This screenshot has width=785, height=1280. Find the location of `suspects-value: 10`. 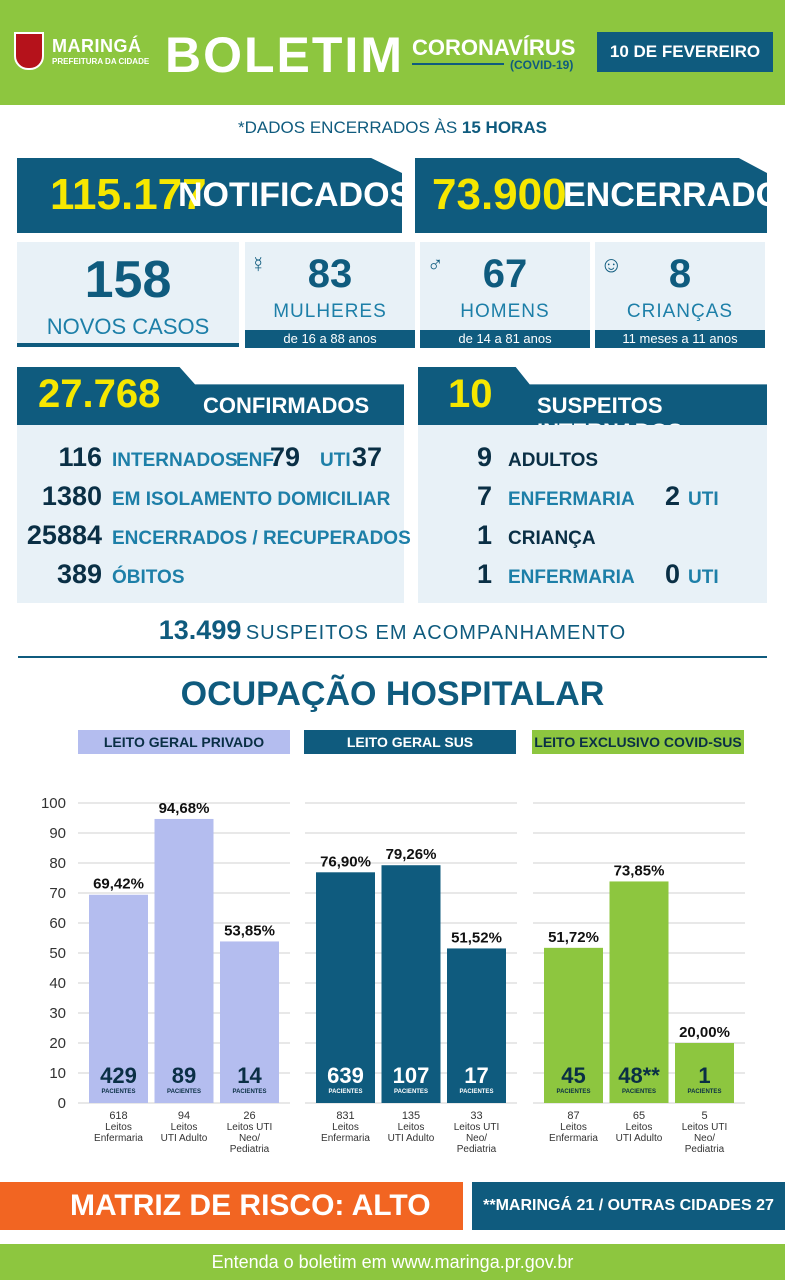

suspects-value: 10 is located at coordinates (470, 394).